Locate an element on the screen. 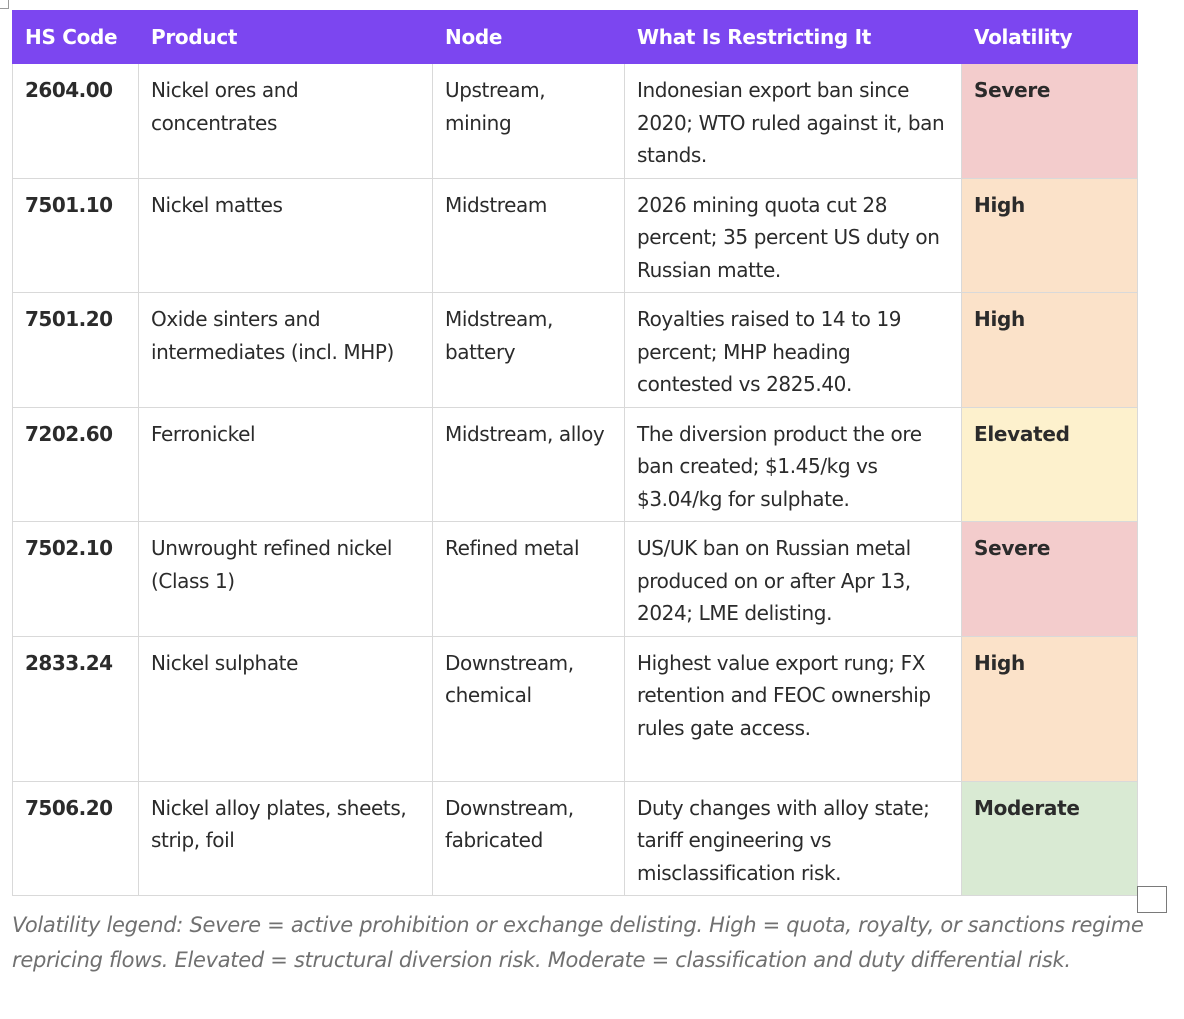 This screenshot has height=1019, width=1184. volatility-cell: Moderate is located at coordinates (1049, 838).